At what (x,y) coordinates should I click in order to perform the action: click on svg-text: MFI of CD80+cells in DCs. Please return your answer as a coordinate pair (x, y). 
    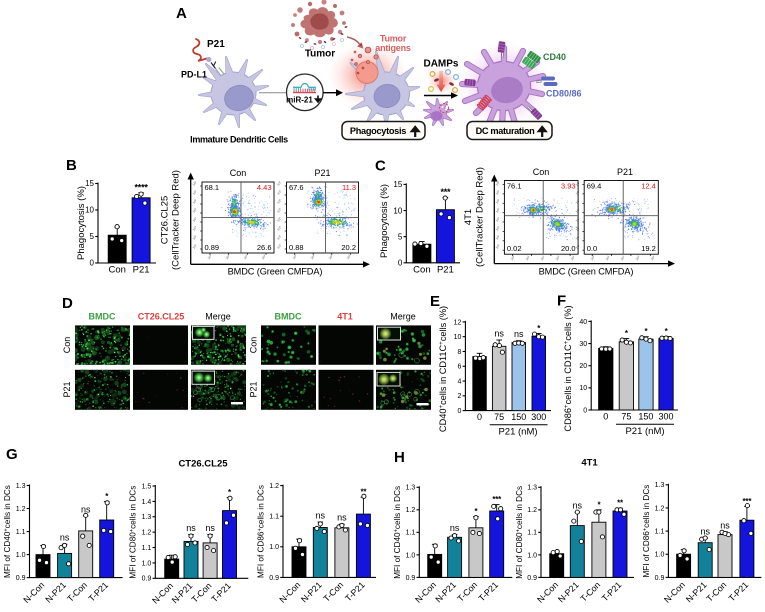
    Looking at the image, I should click on (133, 532).